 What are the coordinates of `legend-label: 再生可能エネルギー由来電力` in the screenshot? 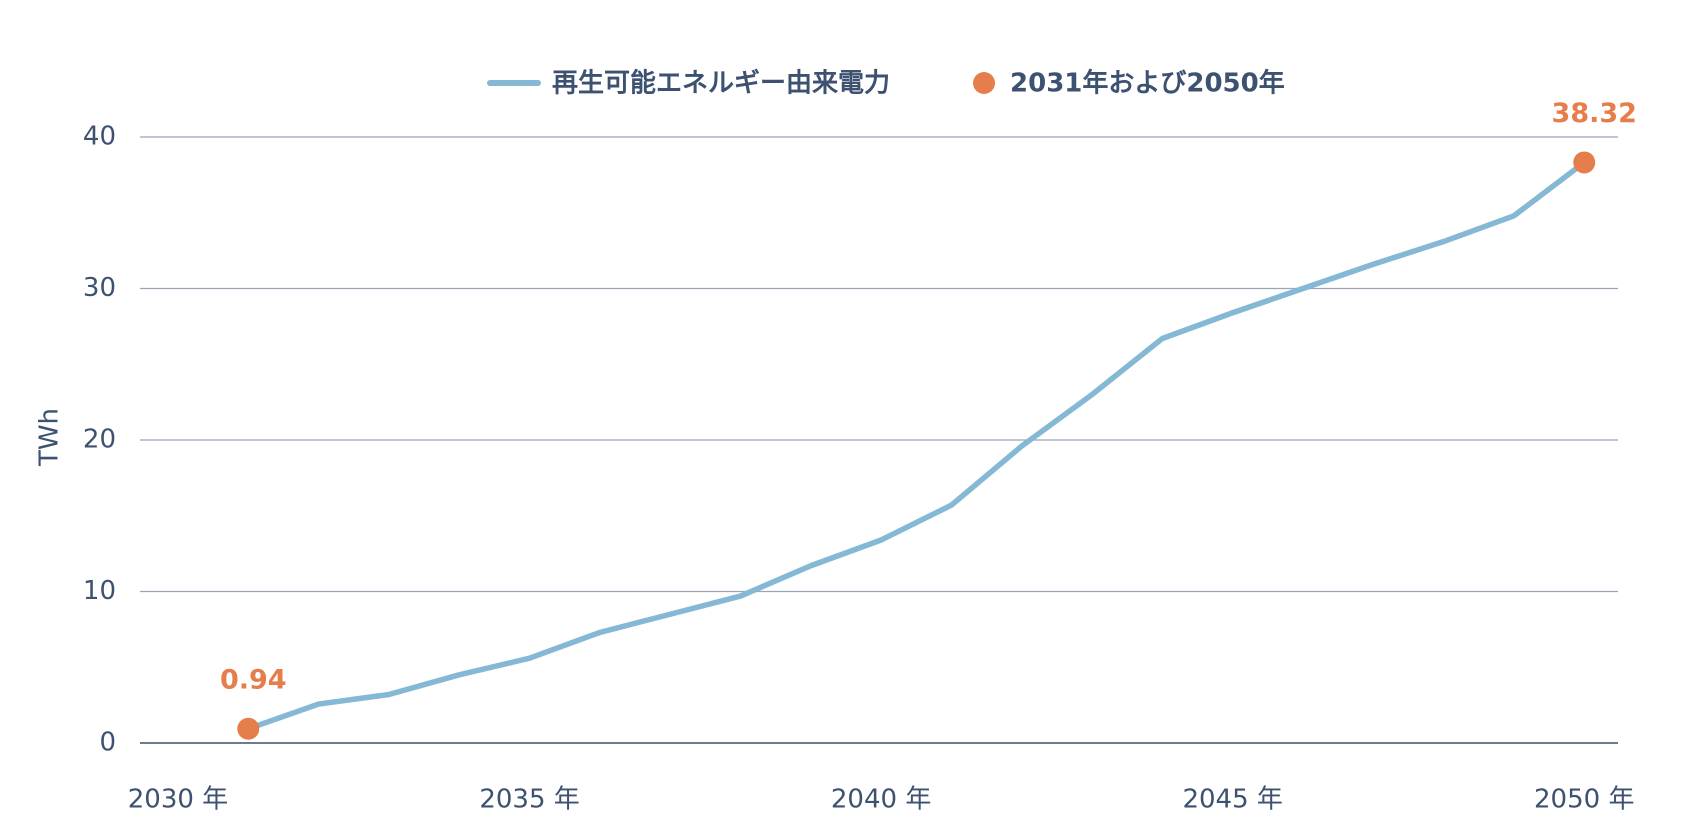 It's located at (721, 83).